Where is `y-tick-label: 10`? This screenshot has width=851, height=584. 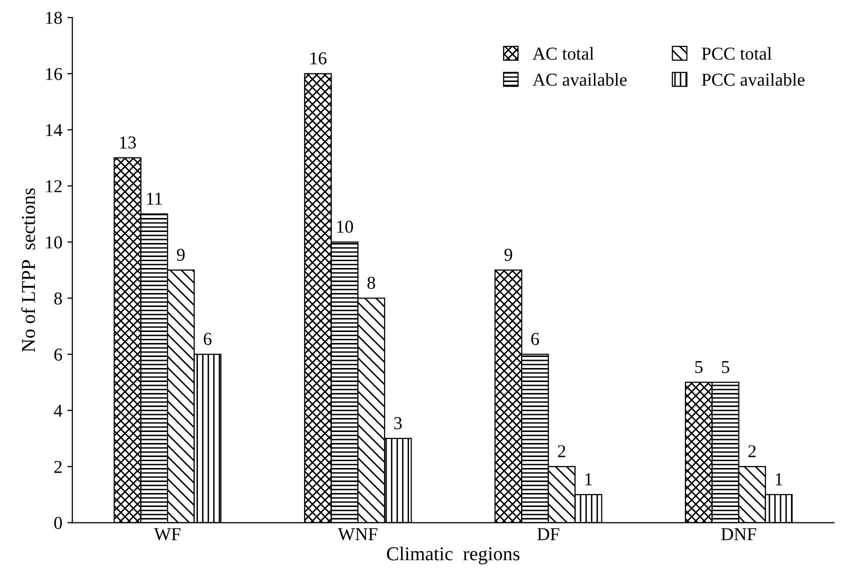 y-tick-label: 10 is located at coordinates (54, 242).